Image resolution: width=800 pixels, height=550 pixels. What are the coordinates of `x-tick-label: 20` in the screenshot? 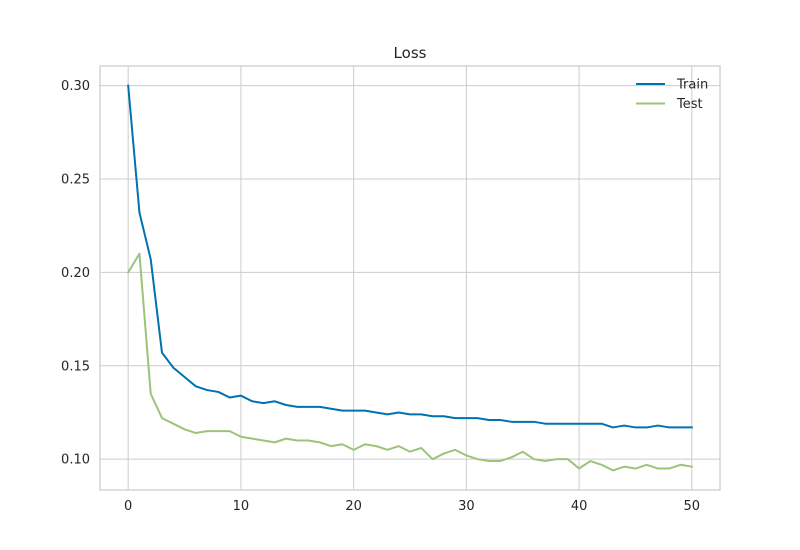 It's located at (353, 506).